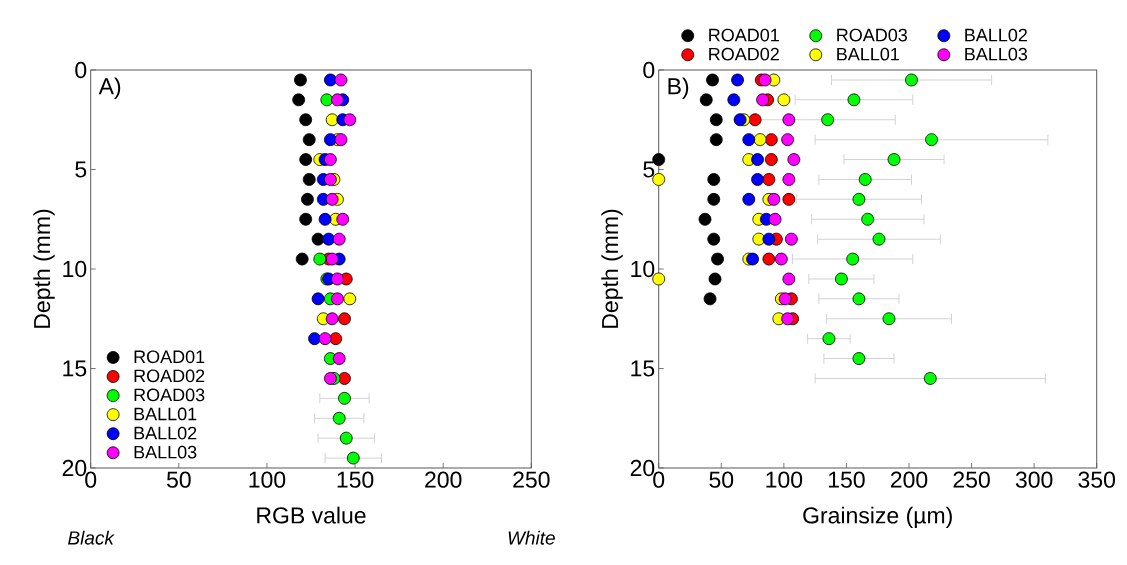  Describe the element at coordinates (531, 537) in the screenshot. I see `text: White` at that location.